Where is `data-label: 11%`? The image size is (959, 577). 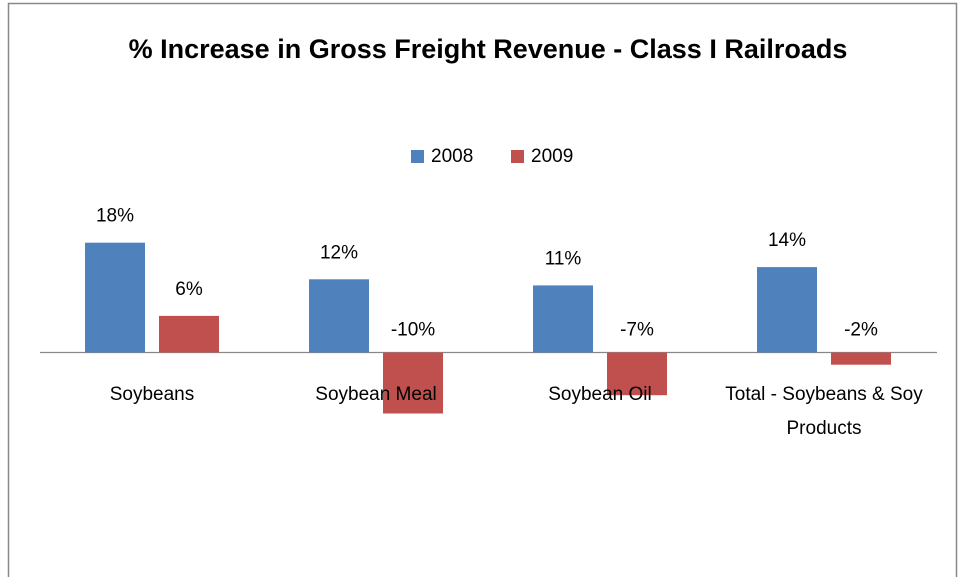
data-label: 11% is located at coordinates (563, 258).